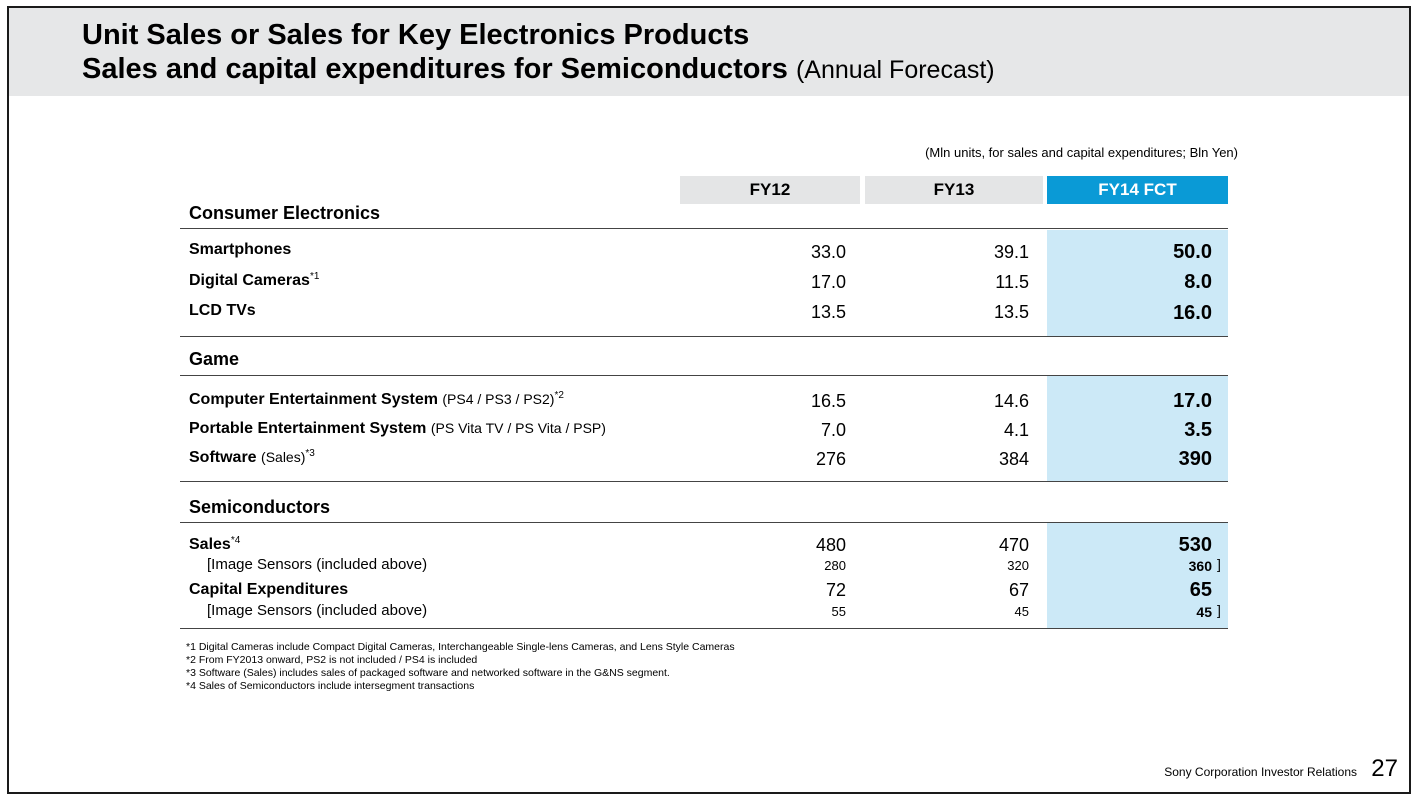  Describe the element at coordinates (770, 190) in the screenshot. I see `column-header-fy12: FY12` at that location.